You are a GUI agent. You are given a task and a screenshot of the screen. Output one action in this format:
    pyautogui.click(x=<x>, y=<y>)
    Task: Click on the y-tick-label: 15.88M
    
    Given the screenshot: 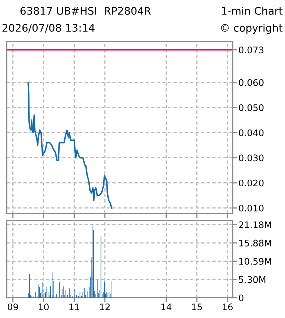 What is the action you would take?
    pyautogui.click(x=256, y=243)
    